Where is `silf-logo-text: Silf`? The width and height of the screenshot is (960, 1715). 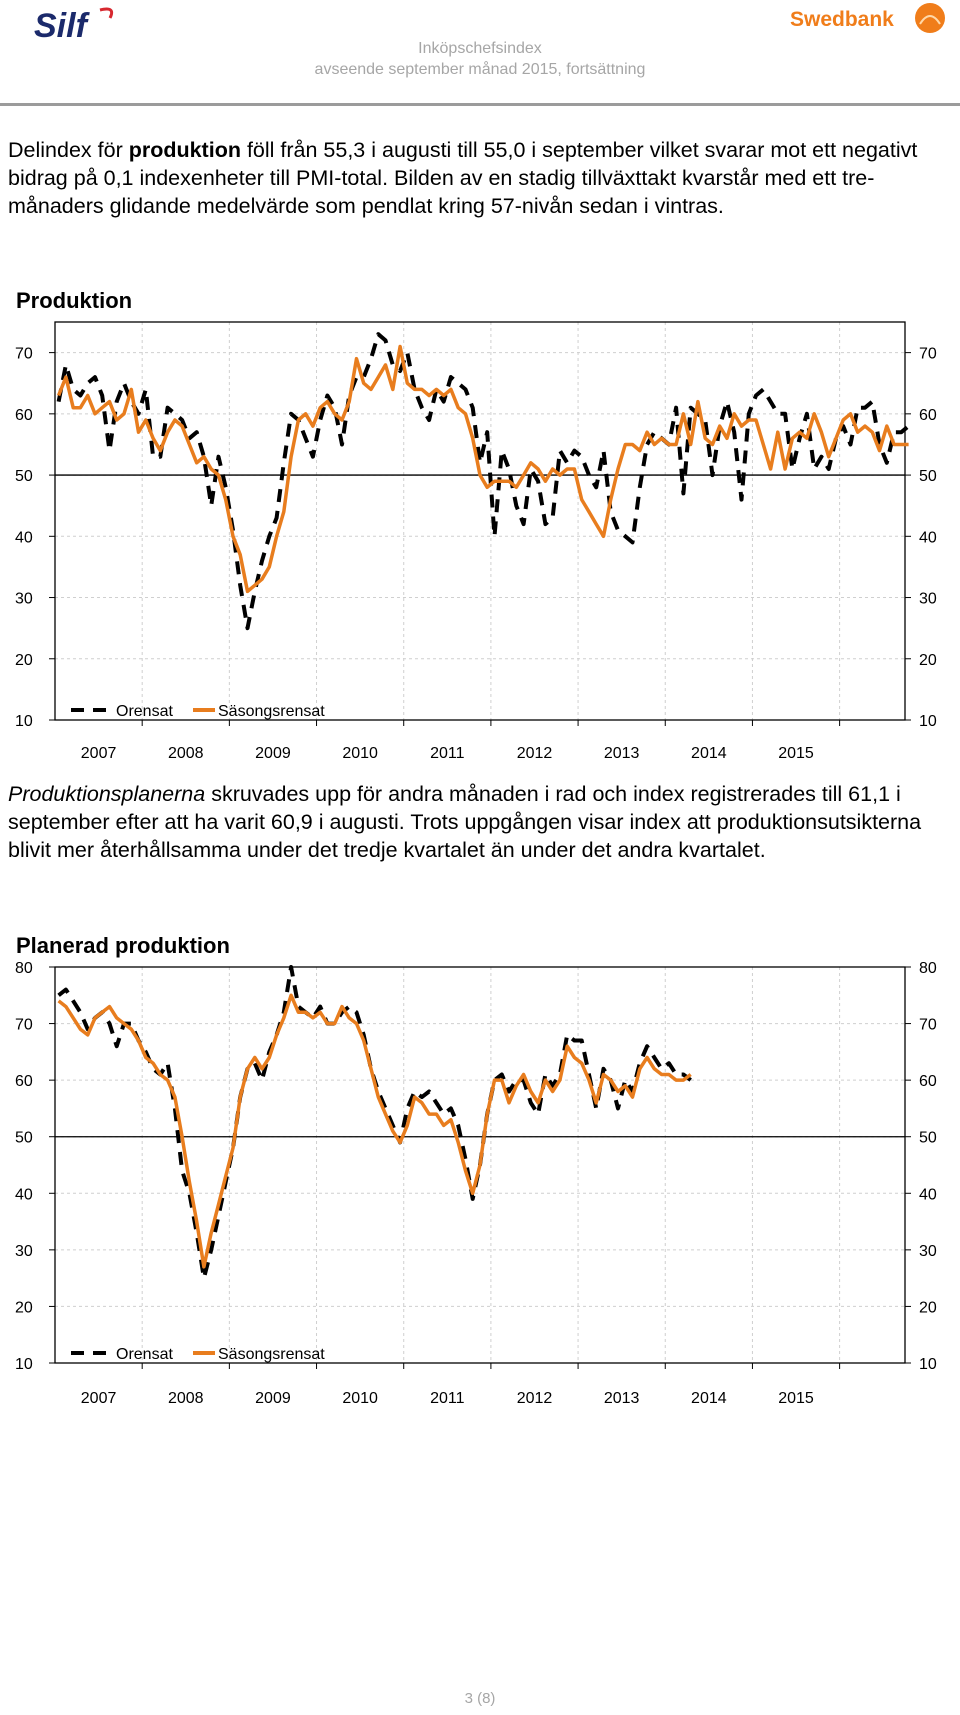
silf-logo-text: Silf is located at coordinates (62, 24).